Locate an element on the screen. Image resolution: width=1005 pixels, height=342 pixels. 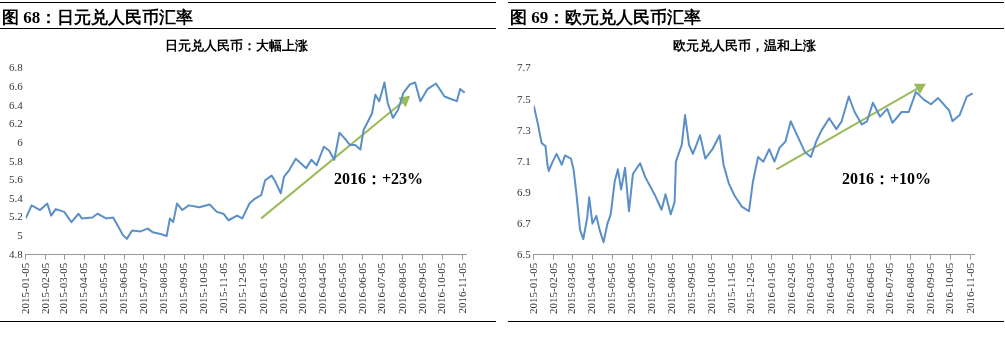
chart-title: 图 69：欧元兑人民币汇率 is located at coordinates (756, 16).